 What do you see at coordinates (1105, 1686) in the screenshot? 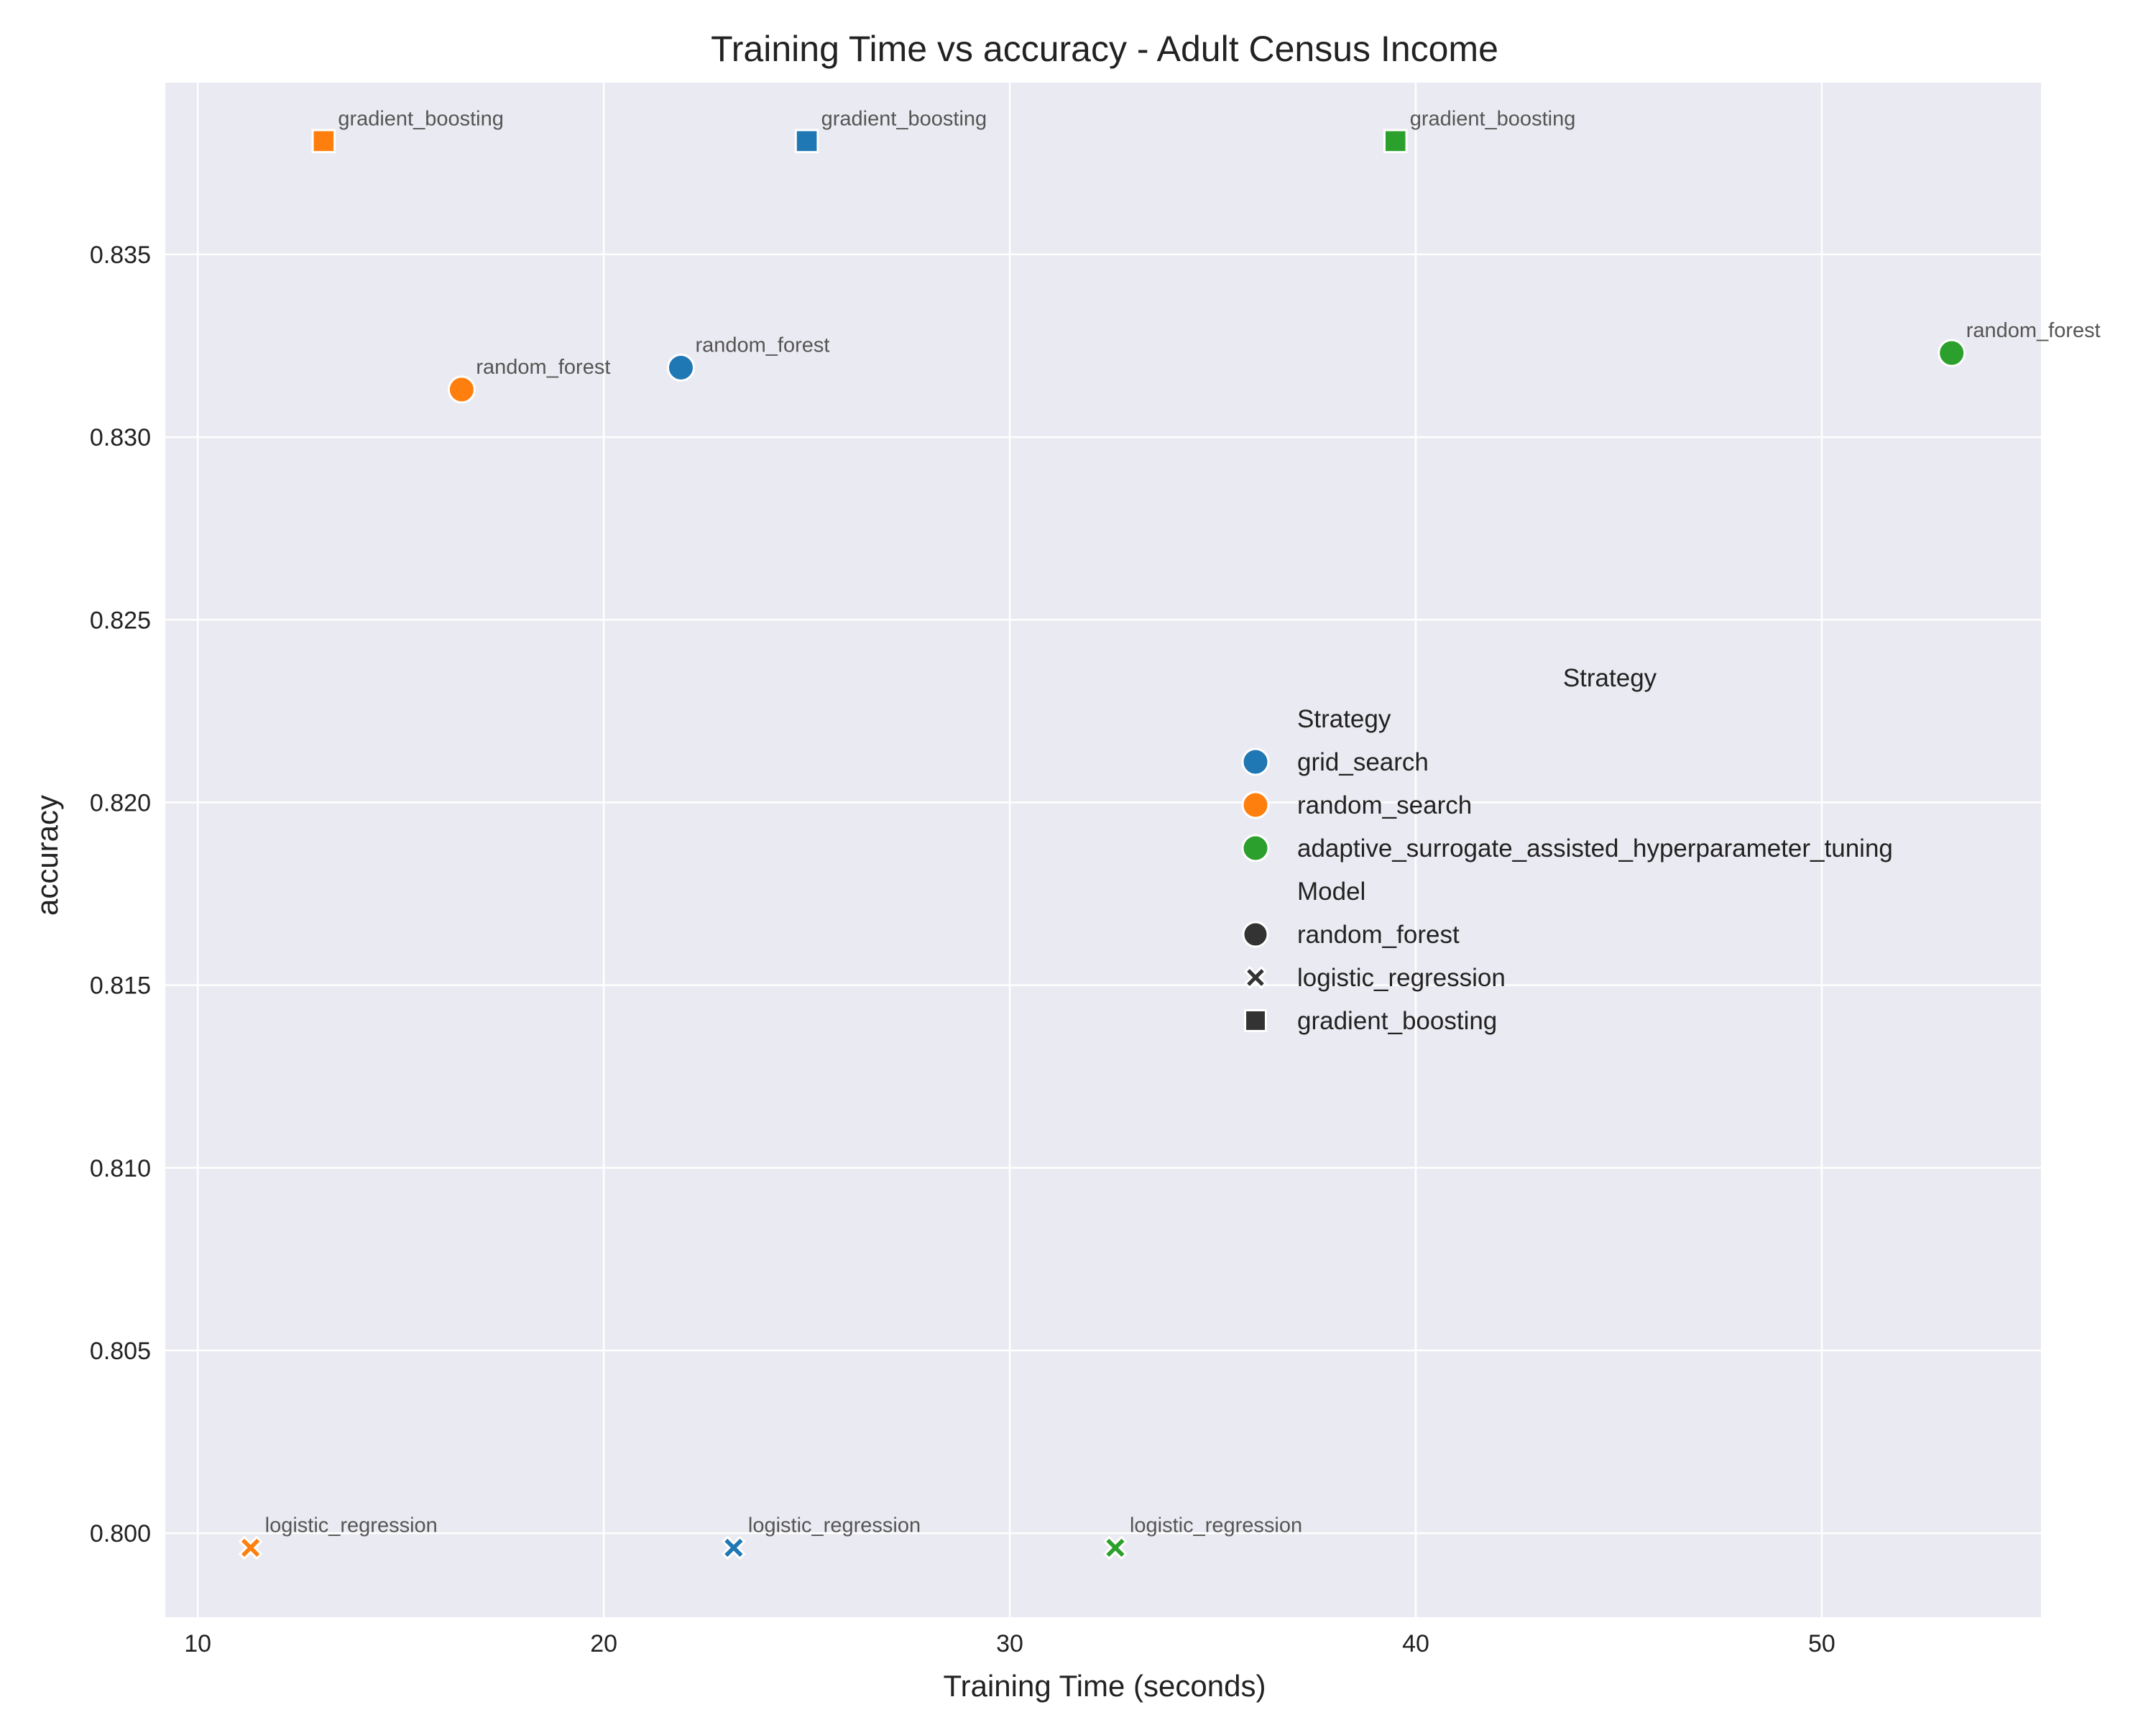
I see `x-axis-label: Training Time (seconds)` at bounding box center [1105, 1686].